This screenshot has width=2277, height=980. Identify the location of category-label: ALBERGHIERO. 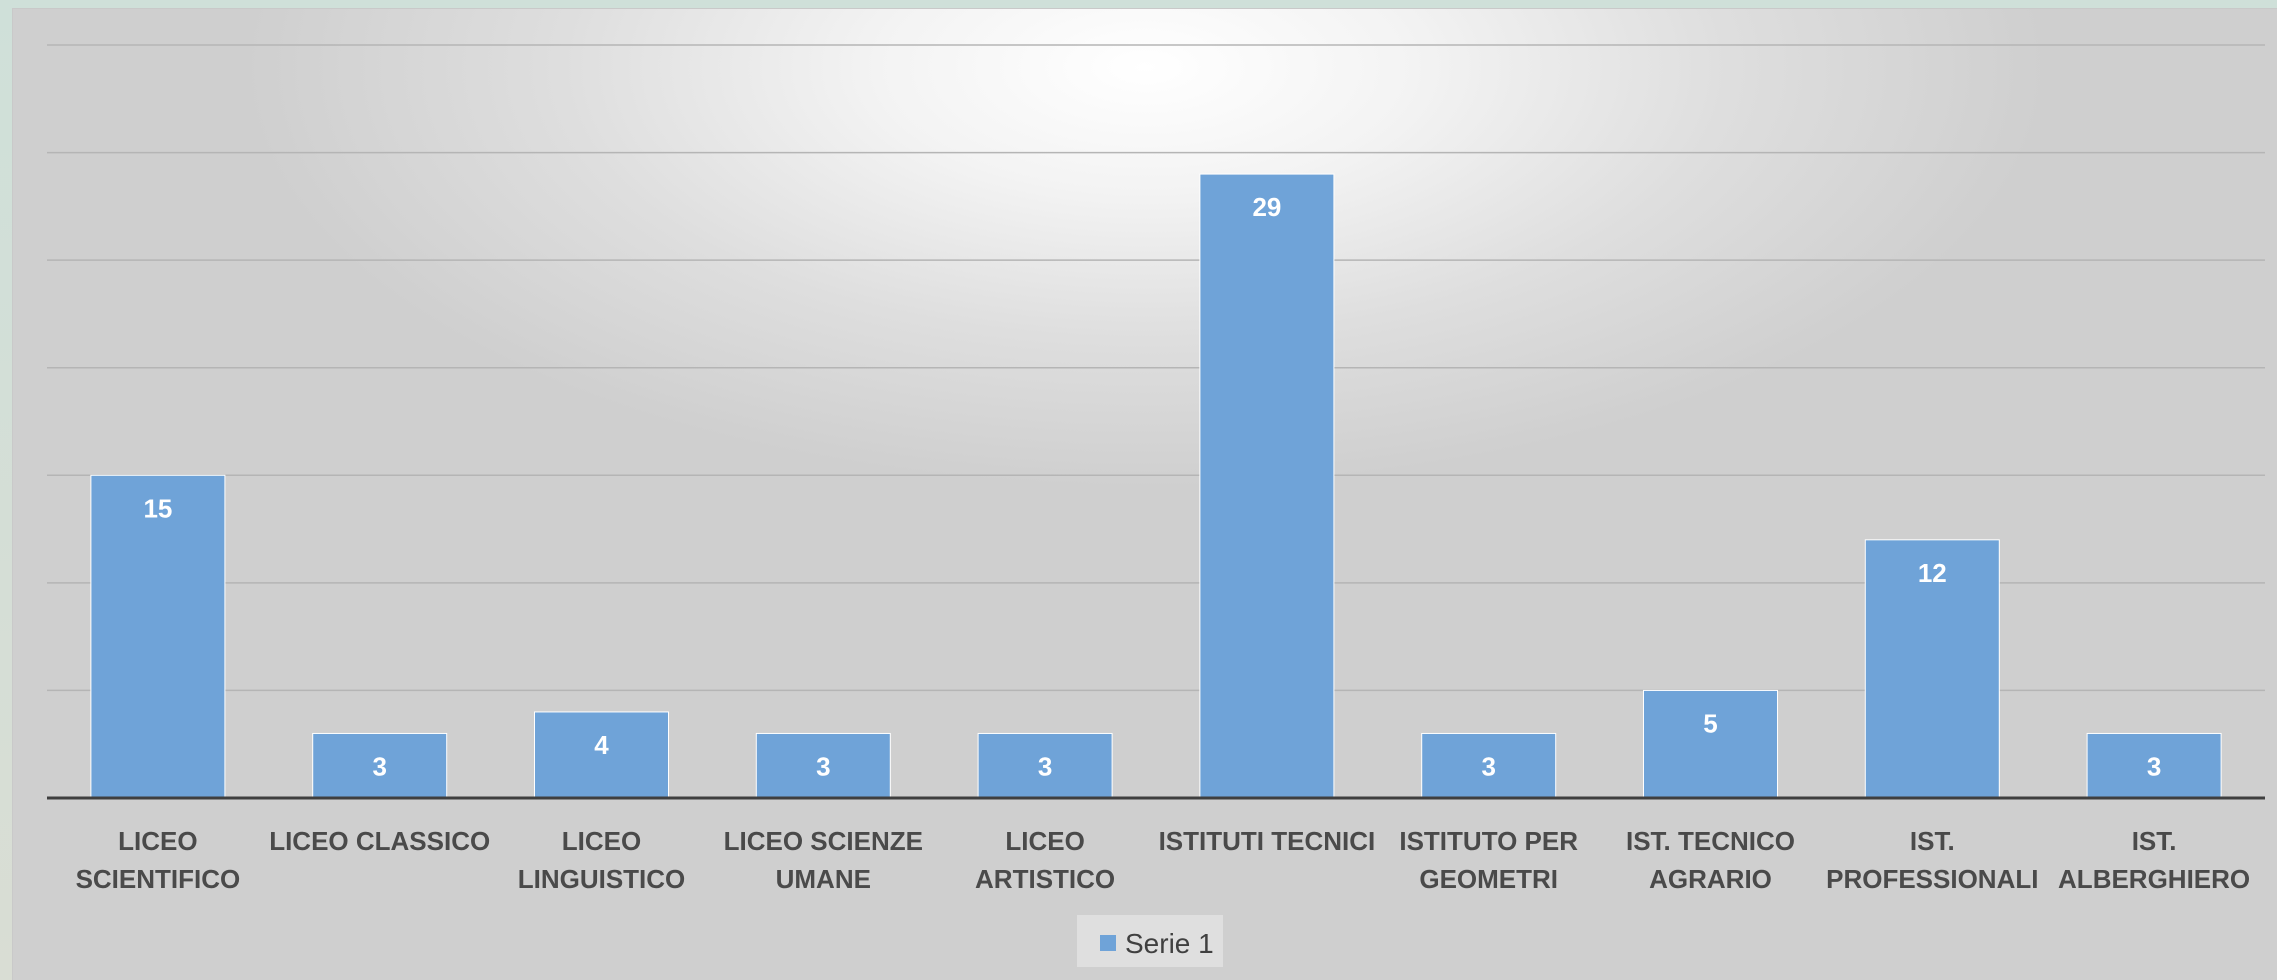
(2154, 879).